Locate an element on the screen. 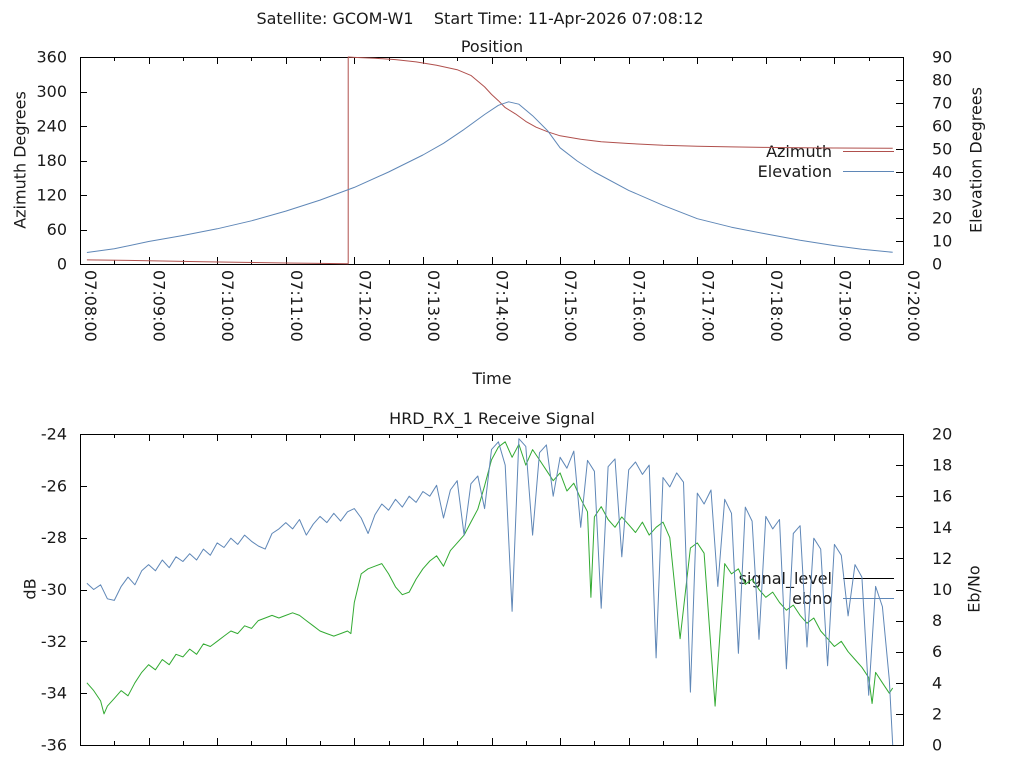 This screenshot has width=1024, height=768. xtick-label: 07:12:00 is located at coordinates (364, 306).